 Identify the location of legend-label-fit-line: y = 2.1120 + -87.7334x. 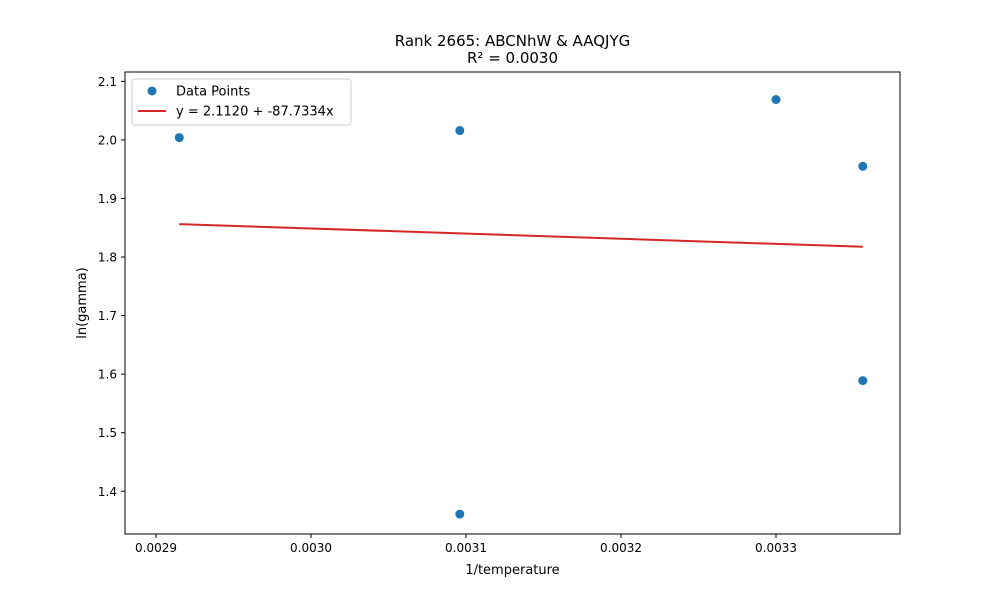
(255, 112).